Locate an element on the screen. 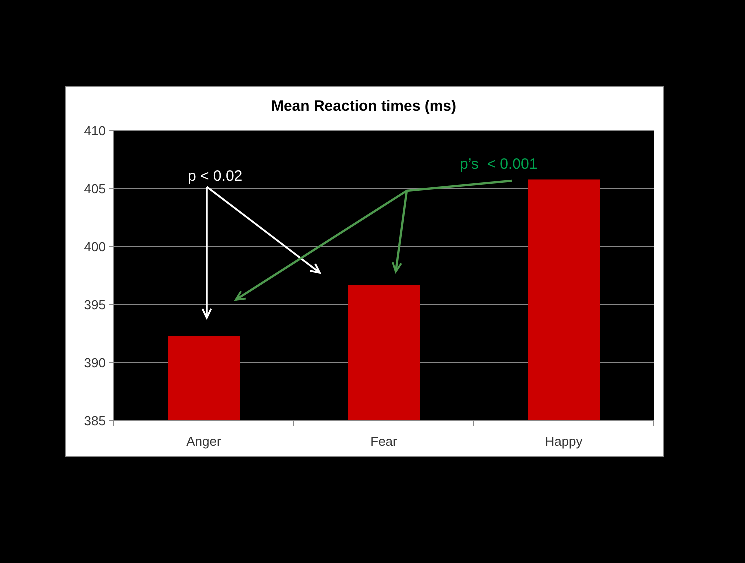 Image resolution: width=745 pixels, height=563 pixels. y-tick-label: 390 is located at coordinates (95, 363).